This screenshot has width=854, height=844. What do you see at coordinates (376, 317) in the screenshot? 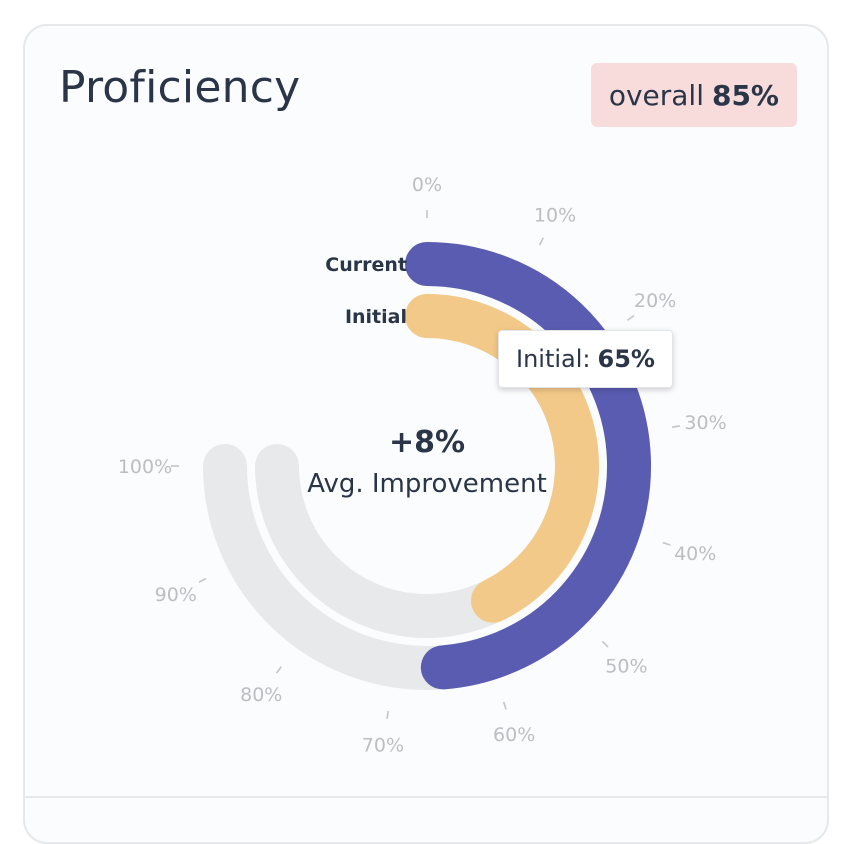
I see `initial-series-label: Initial` at bounding box center [376, 317].